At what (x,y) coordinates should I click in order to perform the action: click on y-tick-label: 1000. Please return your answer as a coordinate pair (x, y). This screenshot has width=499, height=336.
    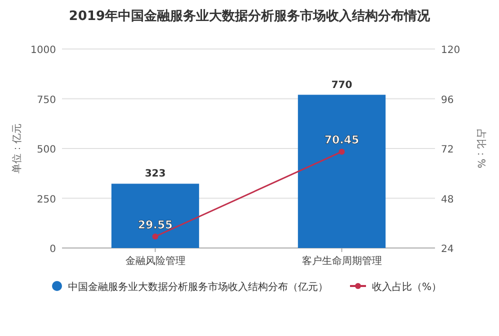
    Looking at the image, I should click on (43, 50).